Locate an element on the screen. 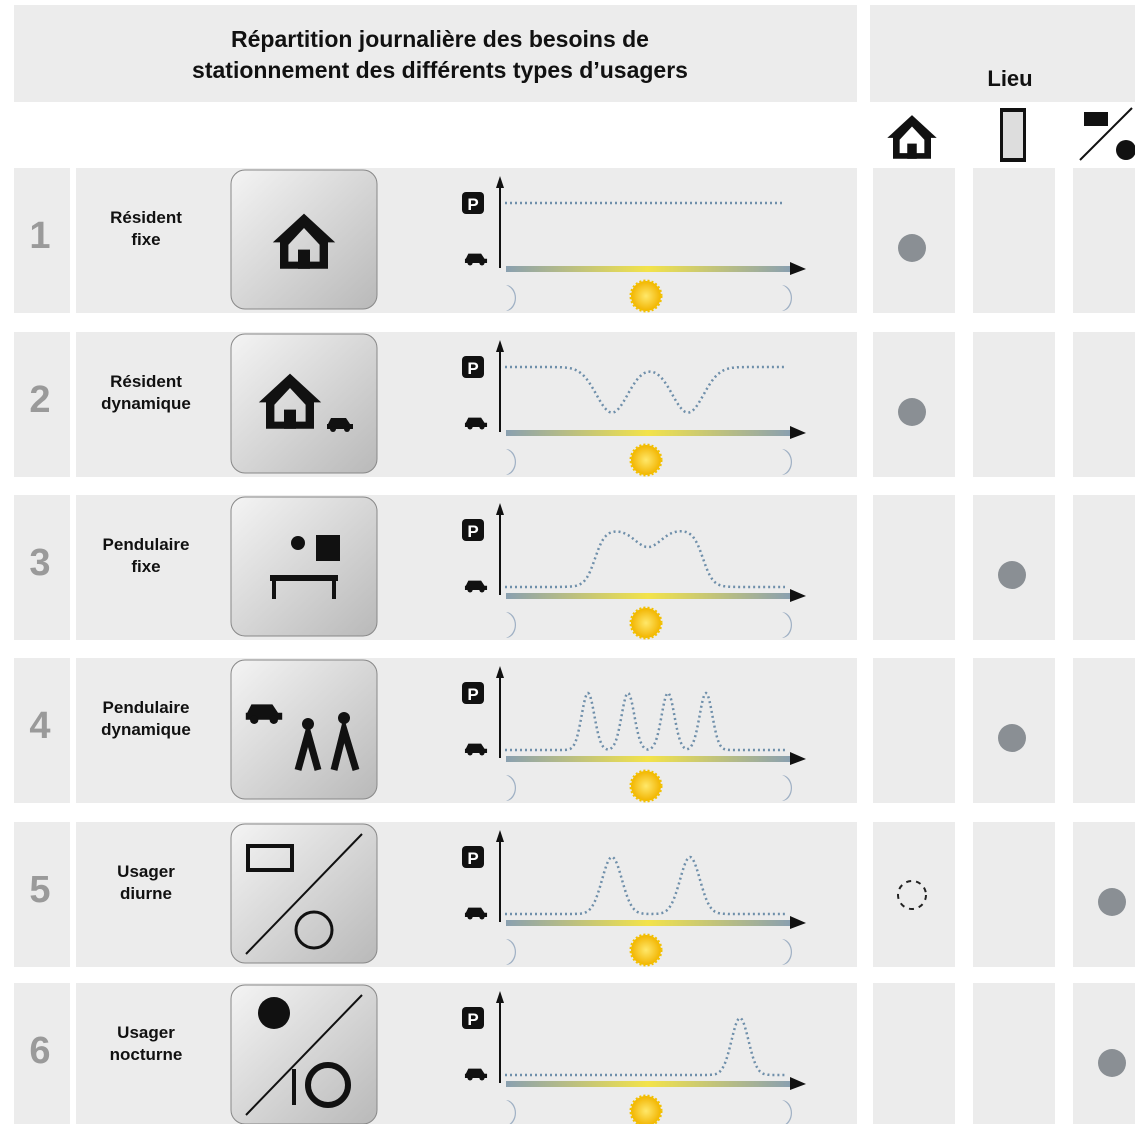 The width and height of the screenshot is (1135, 1124). place-box is located at coordinates (1002, 53).